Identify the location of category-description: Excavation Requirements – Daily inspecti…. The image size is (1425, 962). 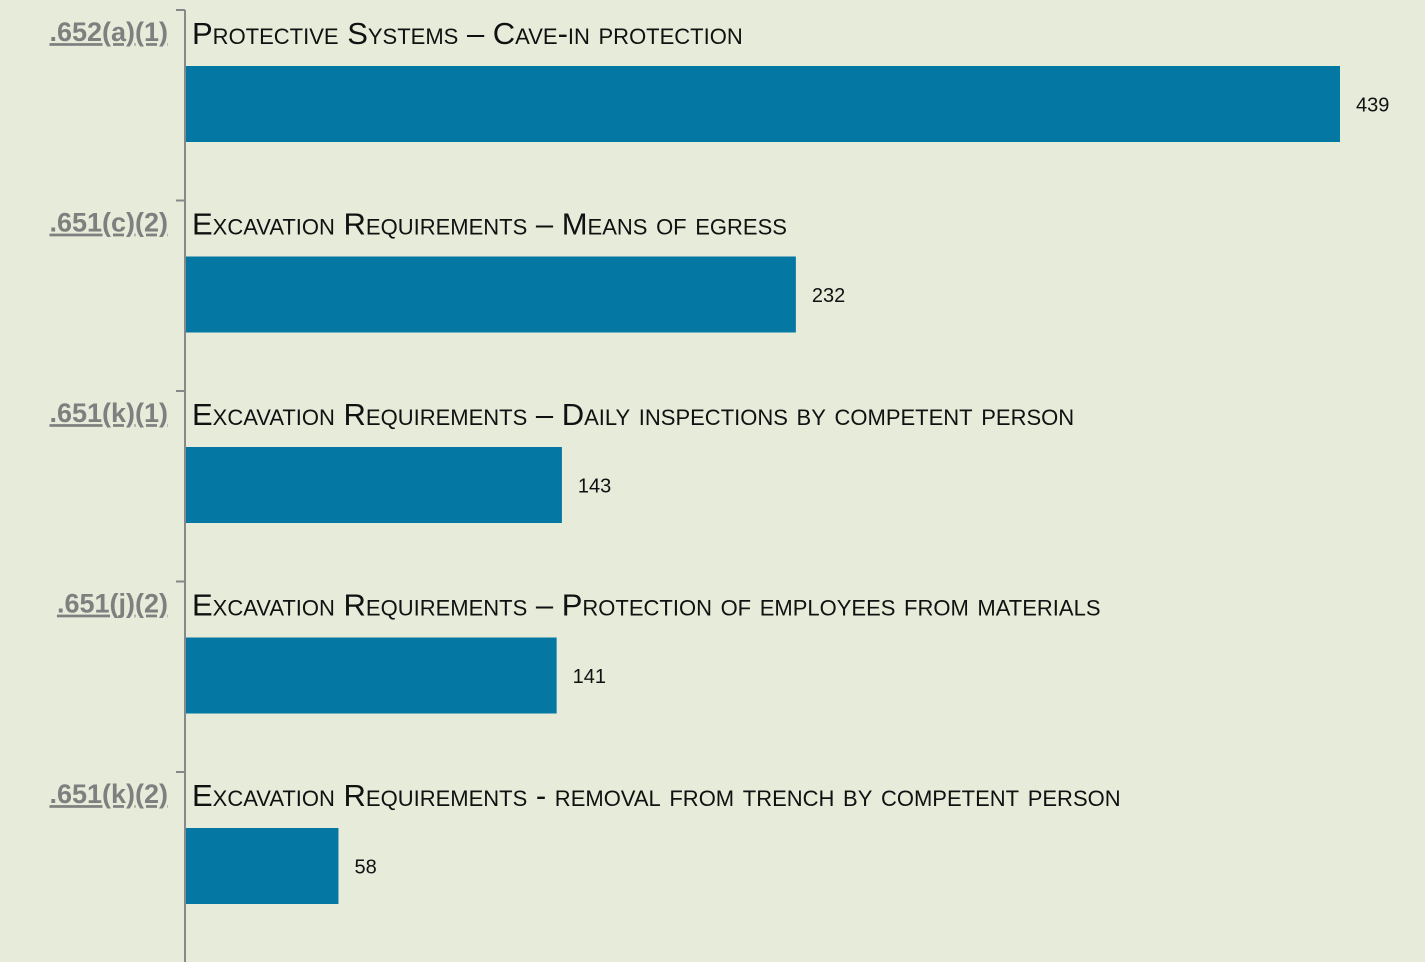
(633, 414).